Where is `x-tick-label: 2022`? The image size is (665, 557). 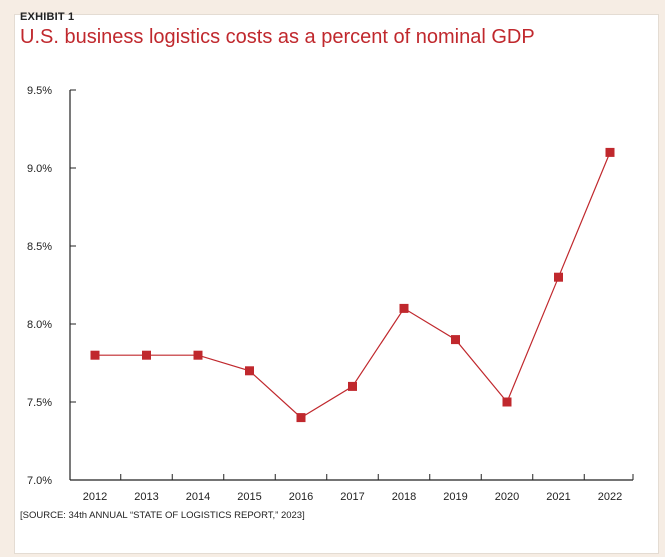 x-tick-label: 2022 is located at coordinates (610, 497).